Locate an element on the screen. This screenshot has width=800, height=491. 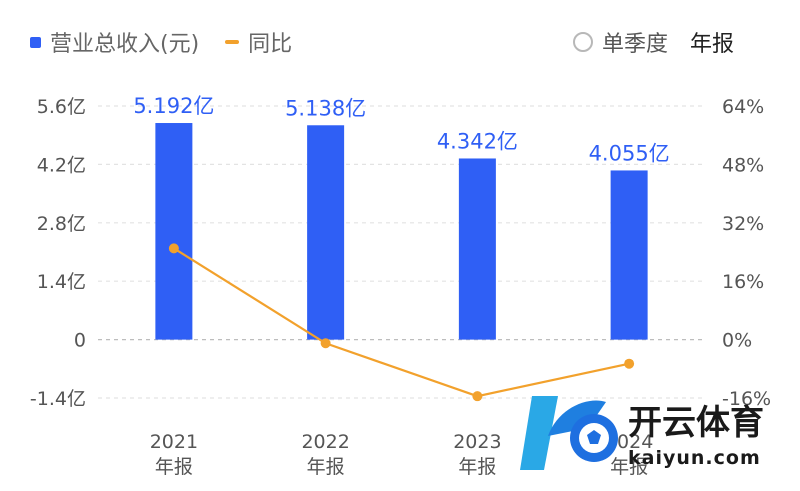
legend-item-revenue: 营业总收入(元) is located at coordinates (114, 42).